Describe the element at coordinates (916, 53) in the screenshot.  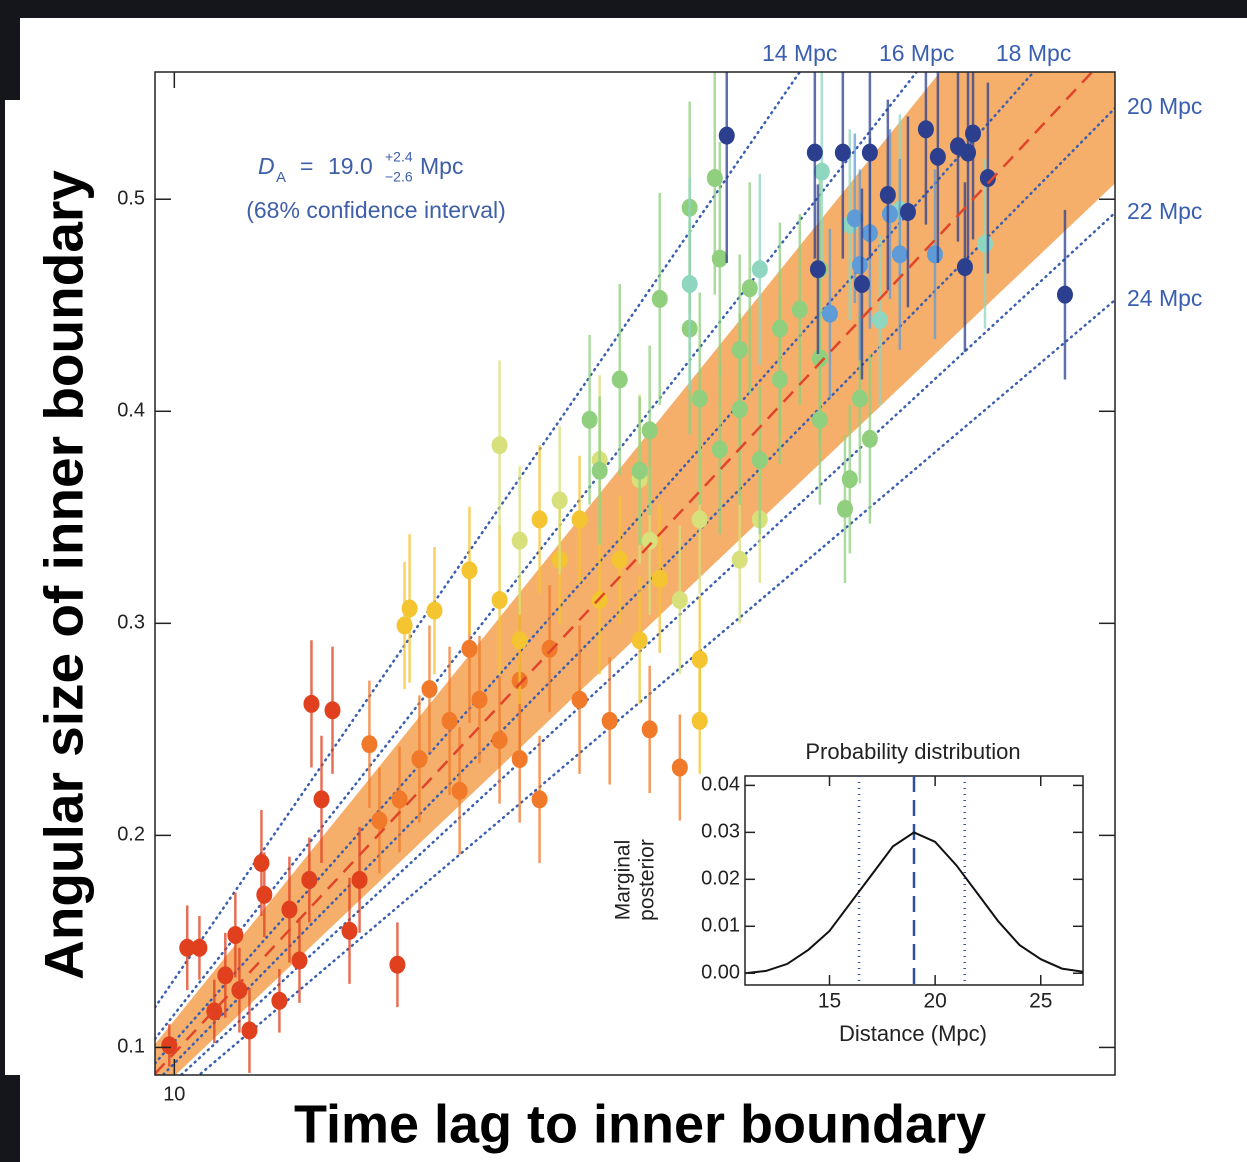
I see `distance-label: 16 Mpc` at that location.